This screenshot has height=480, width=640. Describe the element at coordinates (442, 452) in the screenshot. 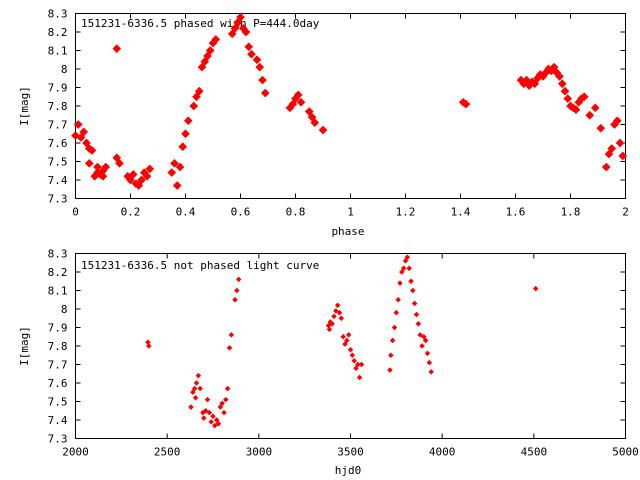

I see `x-tick-label: 4000` at that location.